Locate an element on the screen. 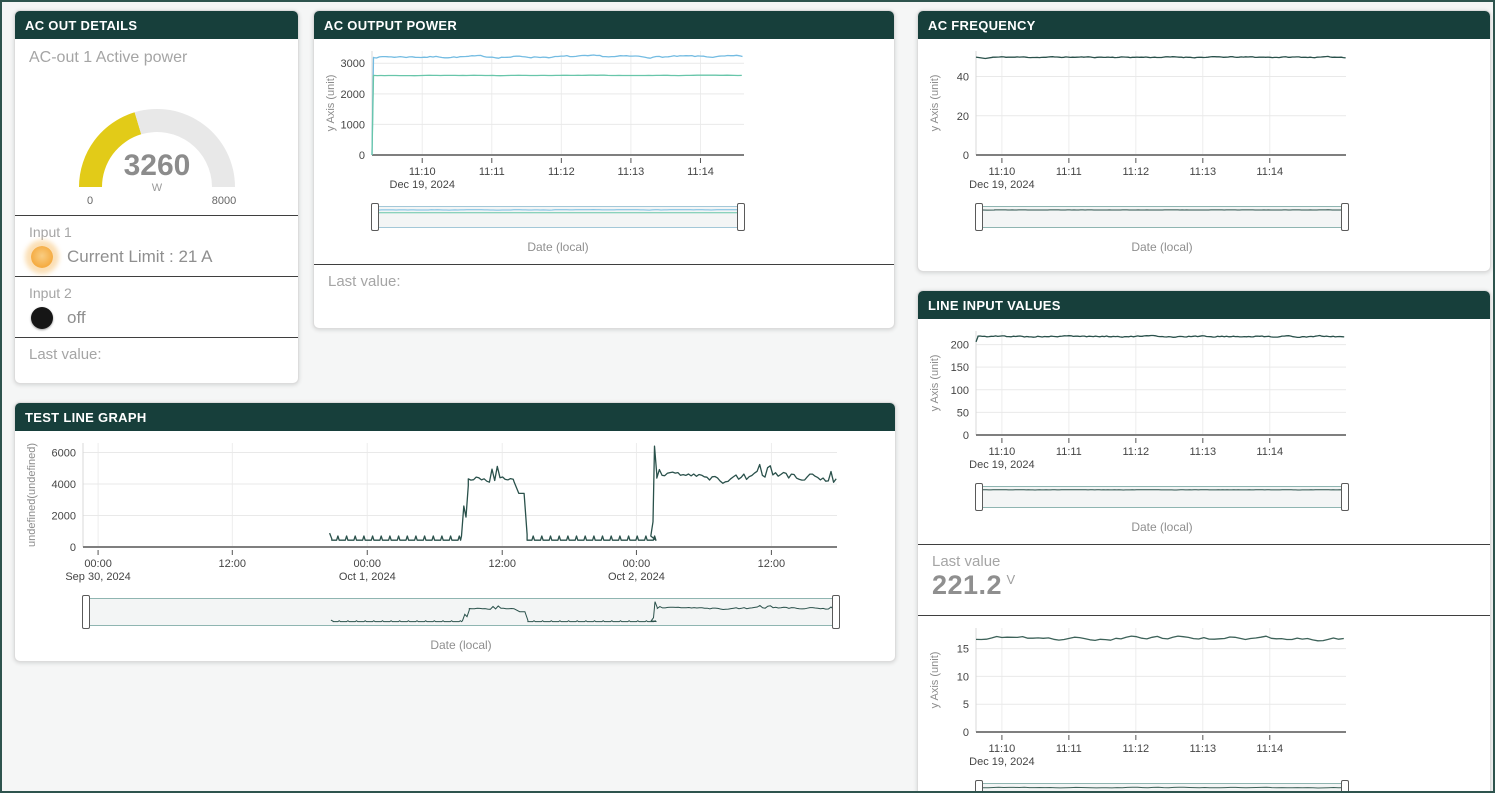  panel-header-ac-output-power: AC OUTPUT POWER is located at coordinates (604, 25).